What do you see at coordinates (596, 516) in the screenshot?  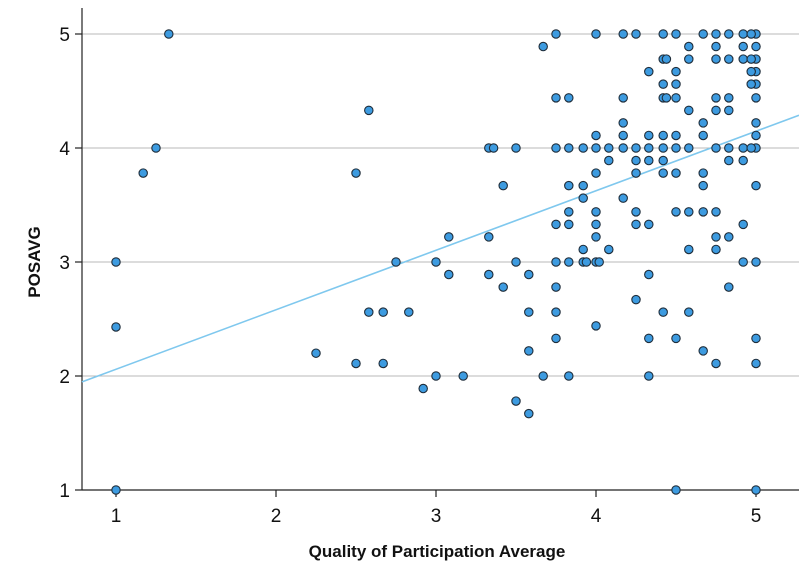 I see `x-tick-label-4: 4` at bounding box center [596, 516].